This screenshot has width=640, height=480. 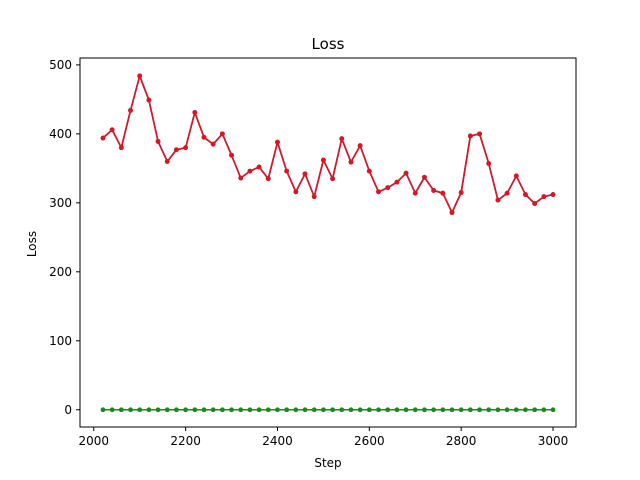 I want to click on x-tick-label: 2400, so click(x=277, y=441).